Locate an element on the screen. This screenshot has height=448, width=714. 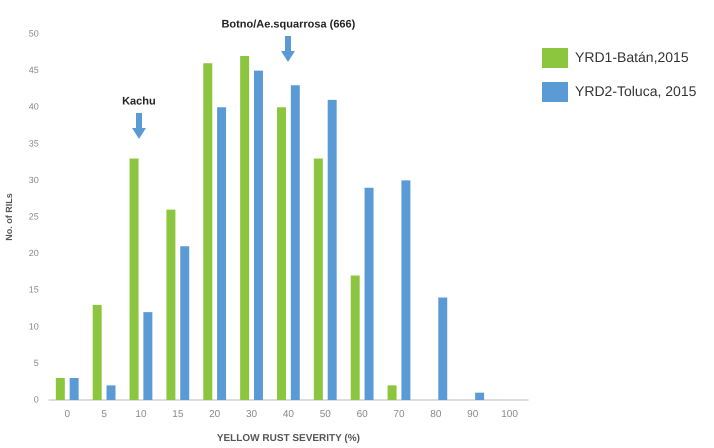
y-tick-label: 45 is located at coordinates (33, 70).